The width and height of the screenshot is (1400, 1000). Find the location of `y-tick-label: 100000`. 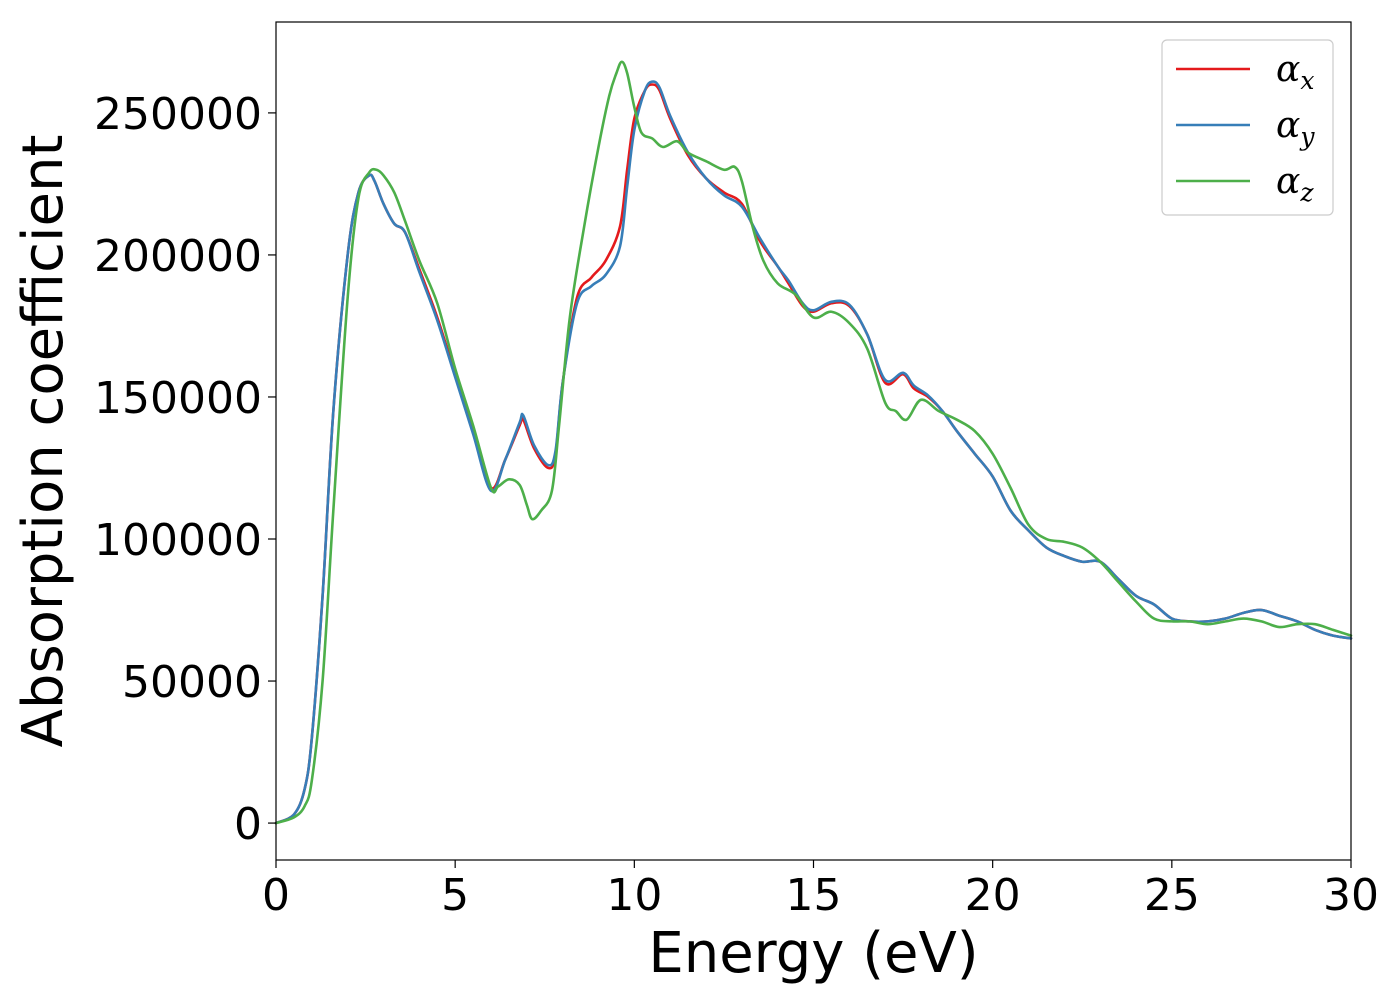

y-tick-label: 100000 is located at coordinates (178, 540).